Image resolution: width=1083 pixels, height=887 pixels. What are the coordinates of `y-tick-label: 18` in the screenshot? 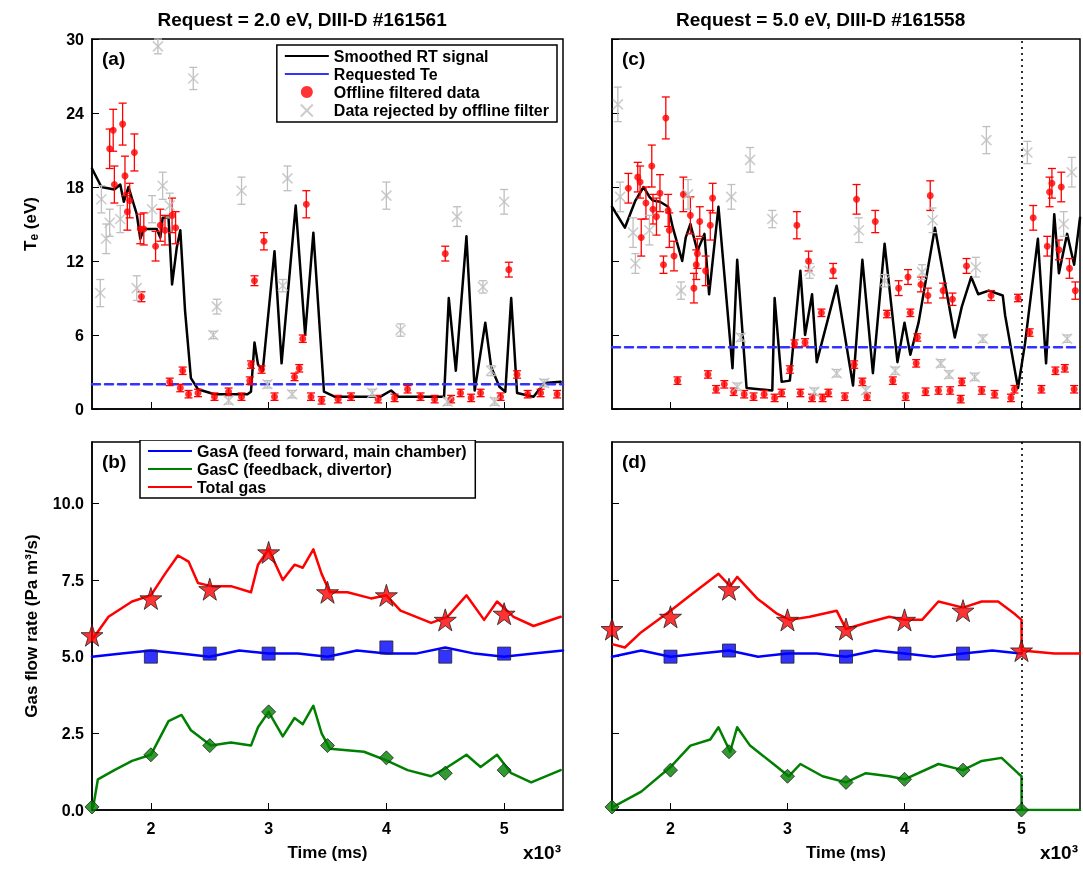 It's located at (75, 187).